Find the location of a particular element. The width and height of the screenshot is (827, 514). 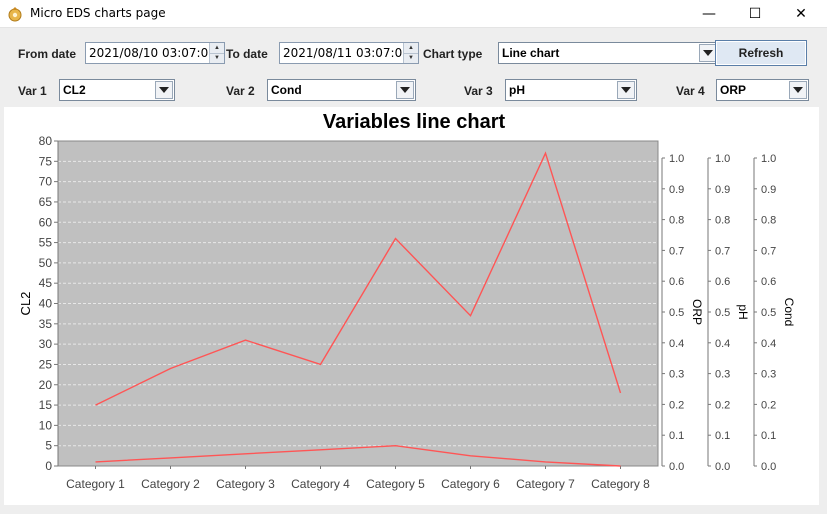

secondary-y-axis-label: Cond is located at coordinates (789, 312).